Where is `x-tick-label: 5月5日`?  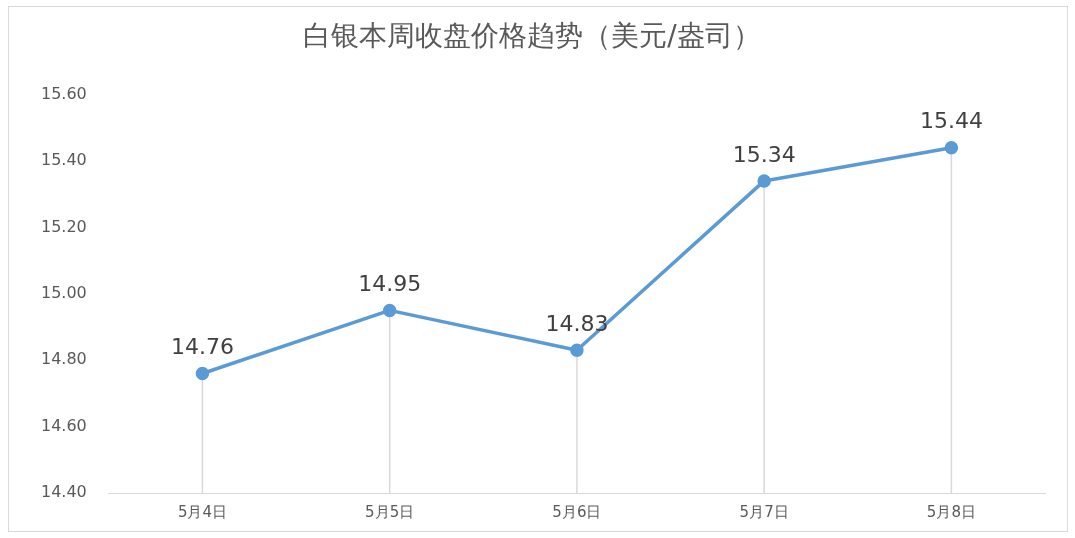
x-tick-label: 5月5日 is located at coordinates (390, 511).